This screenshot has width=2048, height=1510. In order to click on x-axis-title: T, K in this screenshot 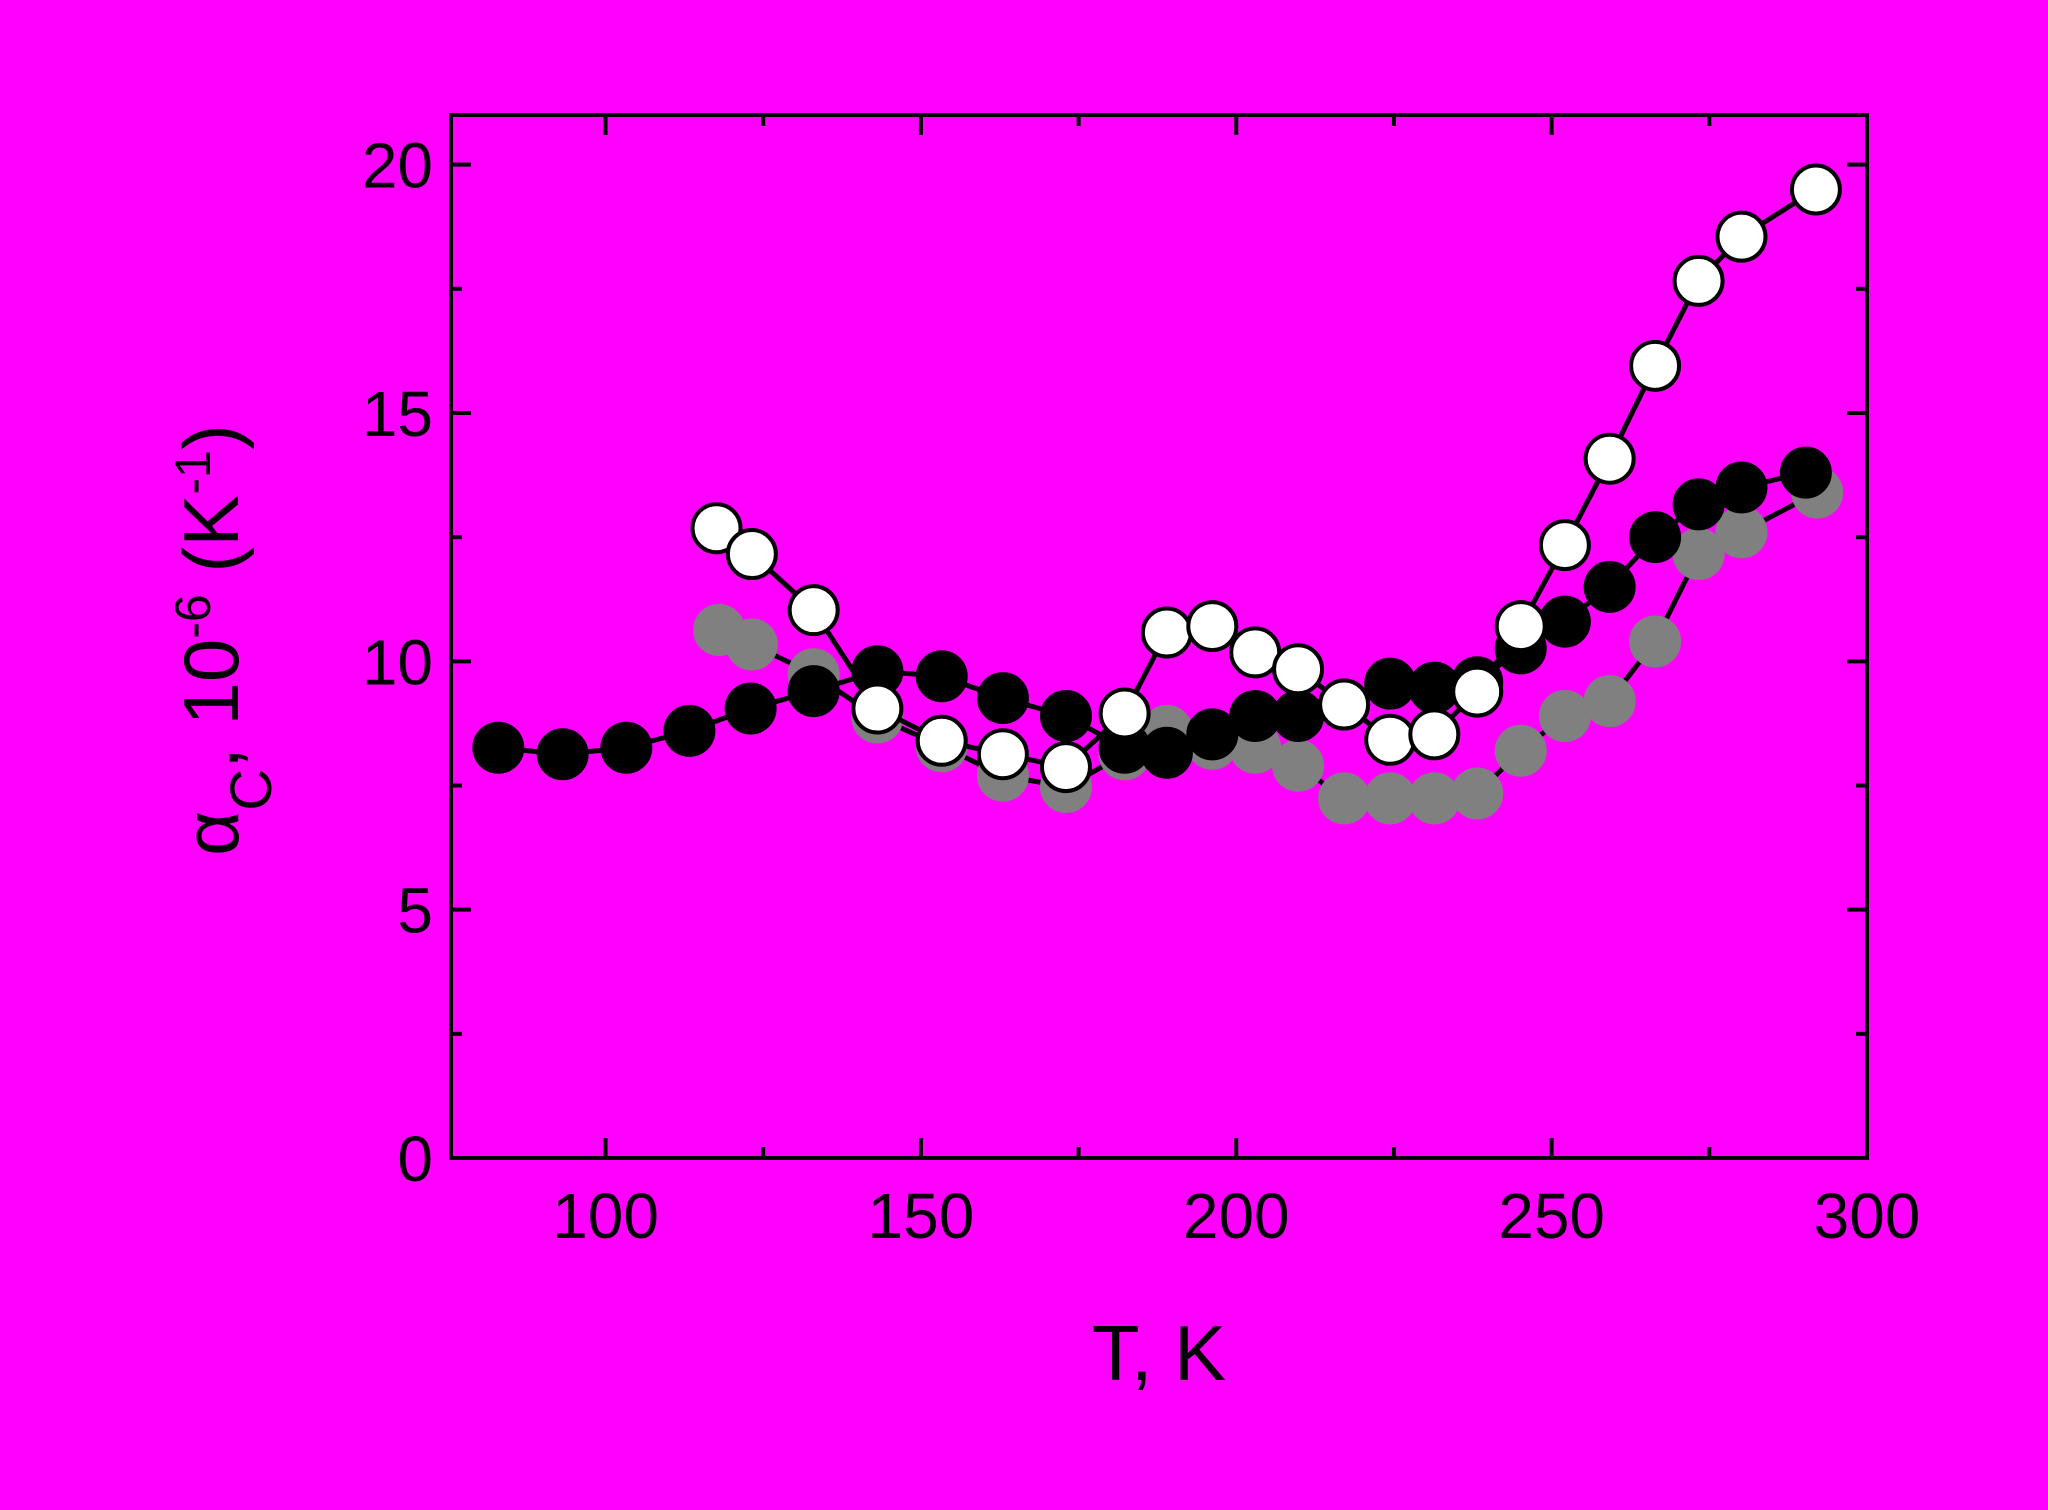, I will do `click(1159, 1353)`.